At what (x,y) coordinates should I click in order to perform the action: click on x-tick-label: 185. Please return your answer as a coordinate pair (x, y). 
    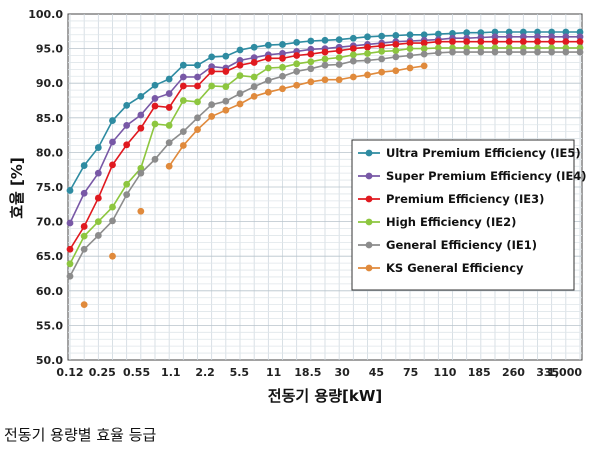
    Looking at the image, I should click on (479, 372).